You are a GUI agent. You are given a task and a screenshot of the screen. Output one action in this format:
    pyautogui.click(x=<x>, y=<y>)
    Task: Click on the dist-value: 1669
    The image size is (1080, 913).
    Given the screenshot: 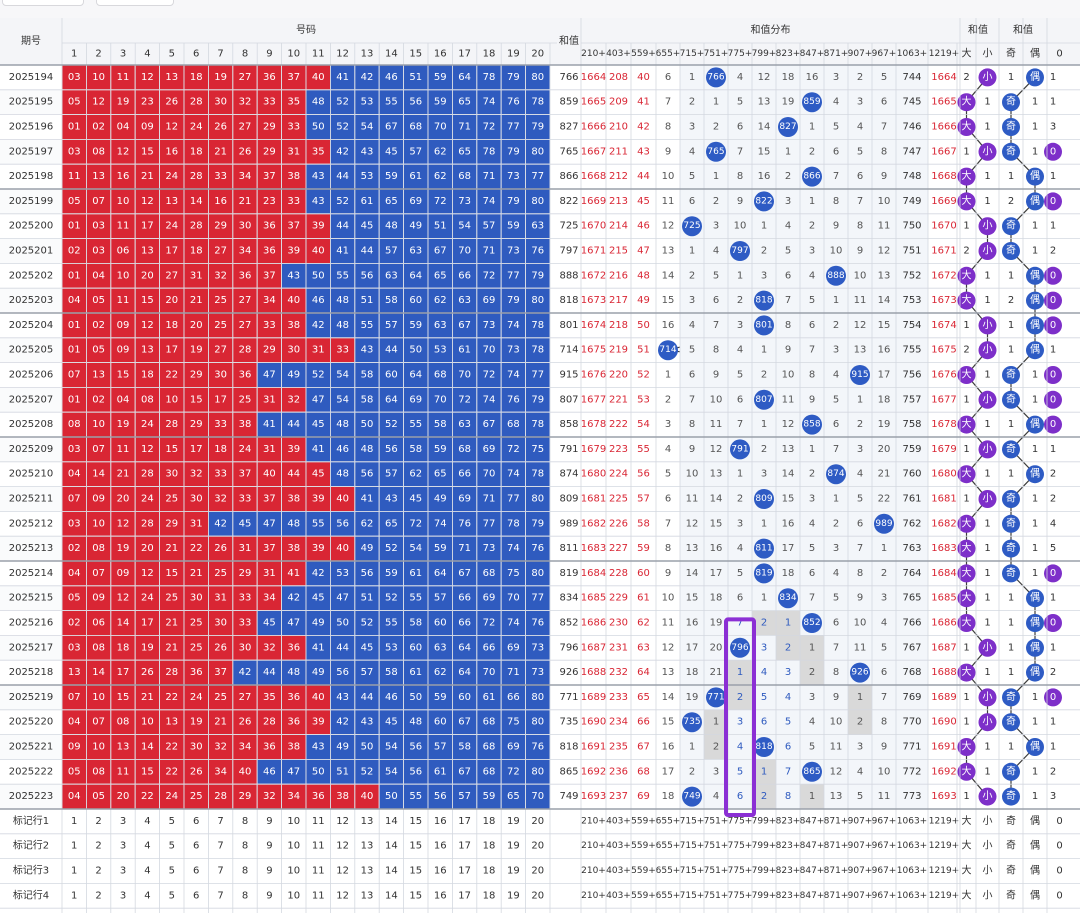 What is the action you would take?
    pyautogui.click(x=943, y=201)
    